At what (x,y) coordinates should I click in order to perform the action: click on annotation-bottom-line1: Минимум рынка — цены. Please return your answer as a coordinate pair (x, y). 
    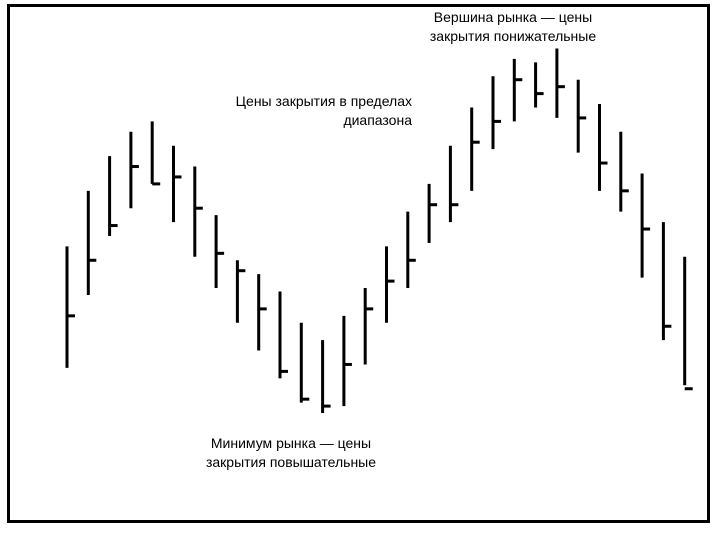
    Looking at the image, I should click on (291, 443).